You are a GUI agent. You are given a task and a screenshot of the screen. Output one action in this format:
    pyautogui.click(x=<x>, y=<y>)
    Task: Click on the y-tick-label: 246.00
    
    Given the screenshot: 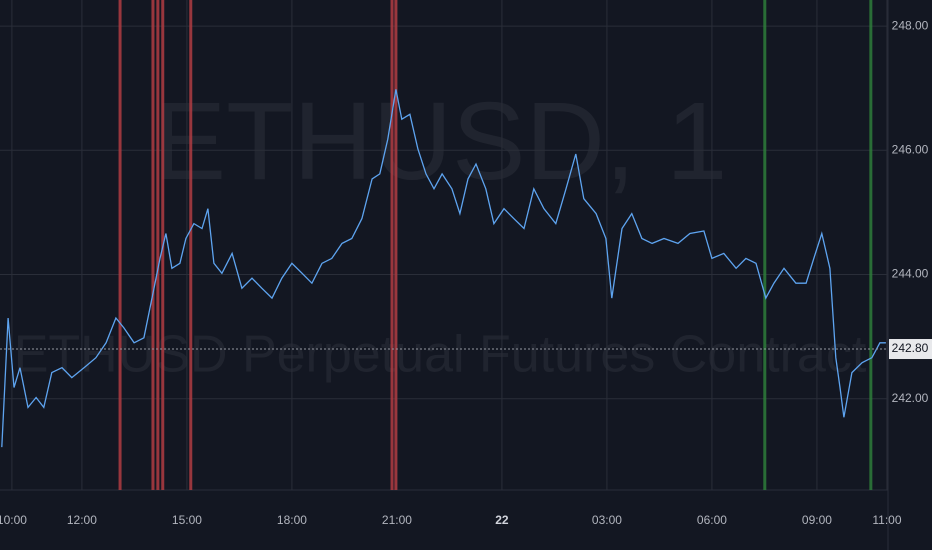 What is the action you would take?
    pyautogui.click(x=910, y=149)
    